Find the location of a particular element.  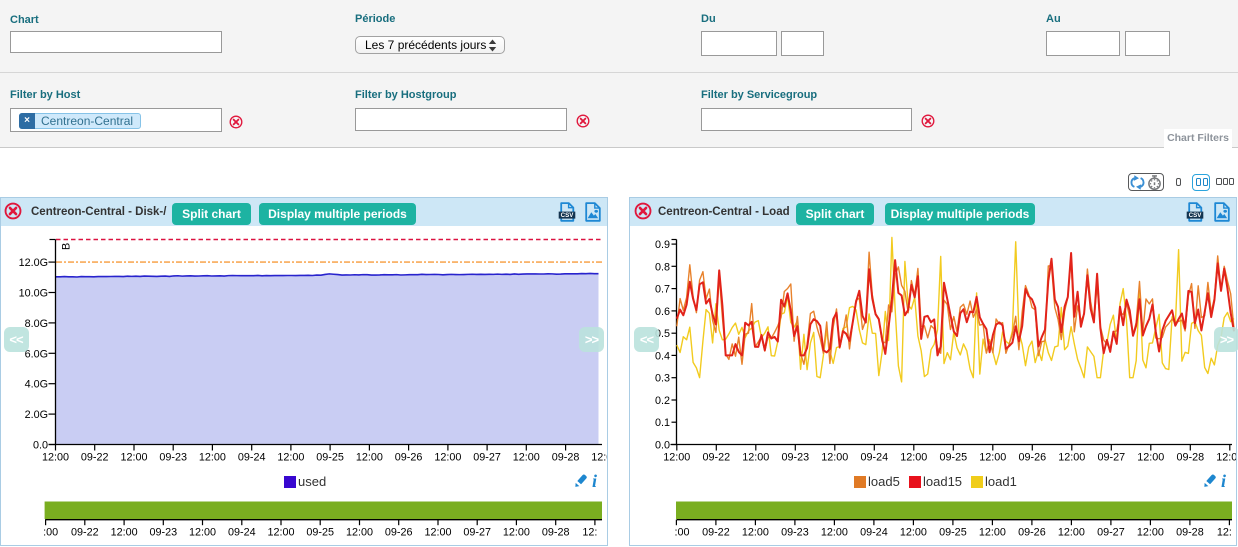

svg-text: 0.7 is located at coordinates (662, 290).